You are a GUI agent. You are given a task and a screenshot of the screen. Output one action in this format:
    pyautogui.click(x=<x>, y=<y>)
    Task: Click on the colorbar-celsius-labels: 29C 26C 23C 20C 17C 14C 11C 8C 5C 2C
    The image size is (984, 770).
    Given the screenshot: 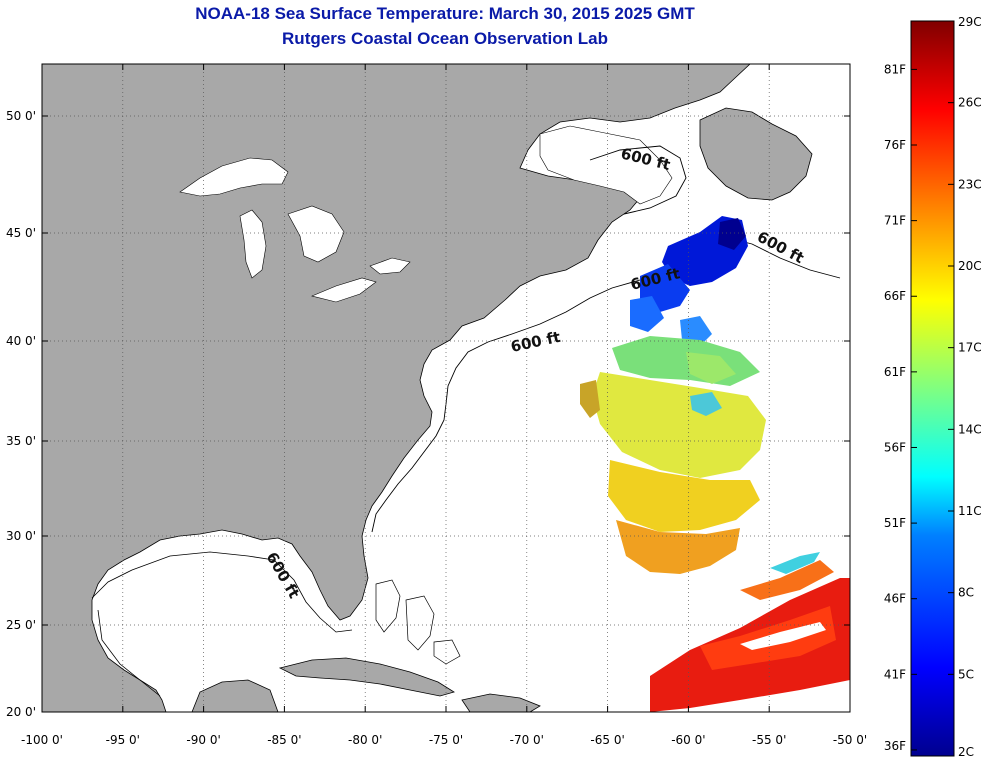 What is the action you would take?
    pyautogui.click(x=970, y=387)
    